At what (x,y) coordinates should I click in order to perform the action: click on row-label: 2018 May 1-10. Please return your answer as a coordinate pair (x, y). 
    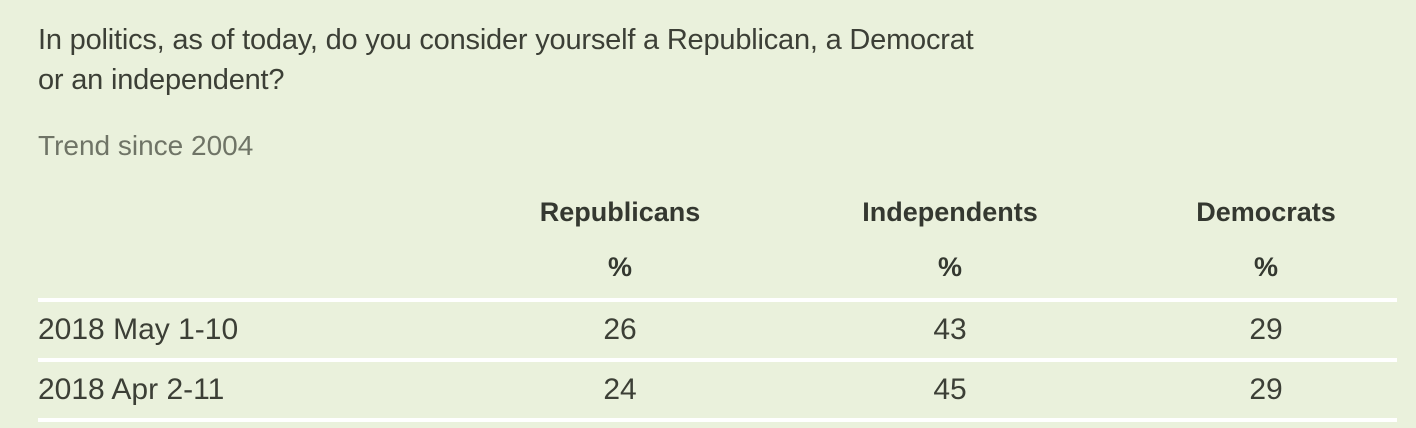
    Looking at the image, I should click on (138, 329).